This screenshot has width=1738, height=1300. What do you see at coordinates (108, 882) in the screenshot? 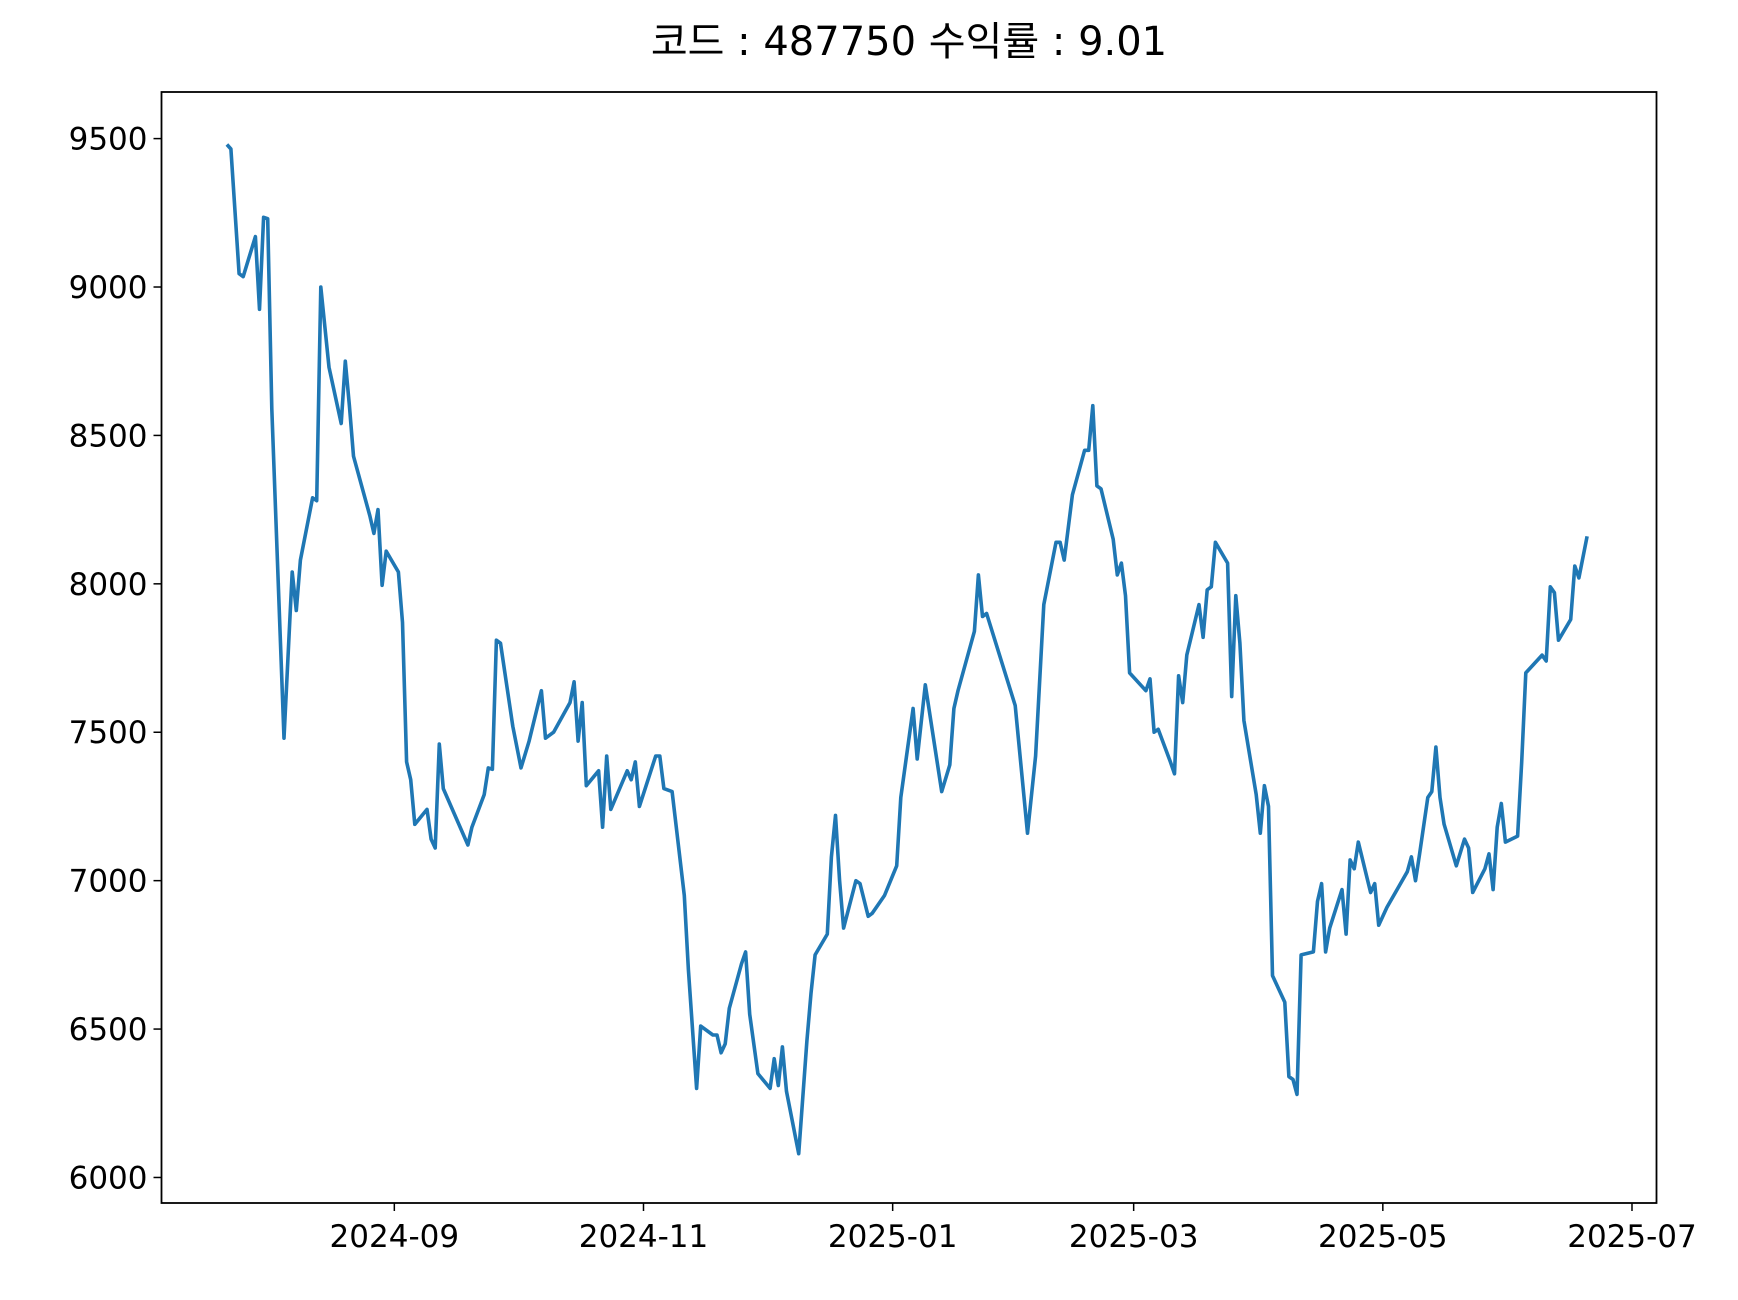
I see `y-tick-label: 7000` at bounding box center [108, 882].